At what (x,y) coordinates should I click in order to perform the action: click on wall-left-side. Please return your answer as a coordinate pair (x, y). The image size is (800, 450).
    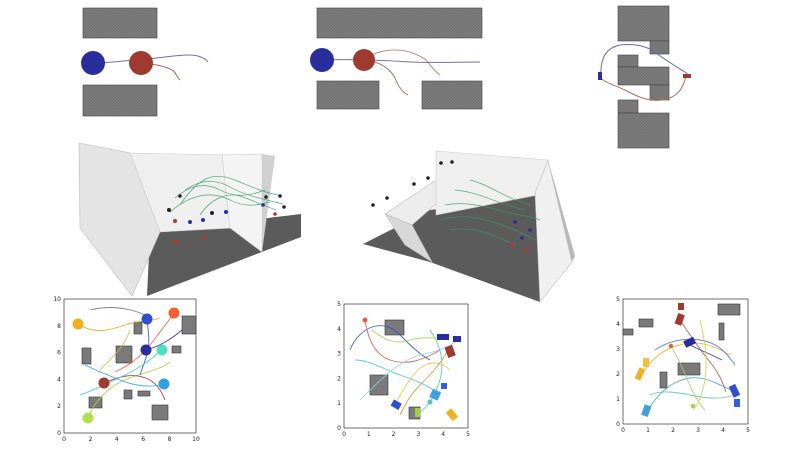
    Looking at the image, I should click on (408, 238).